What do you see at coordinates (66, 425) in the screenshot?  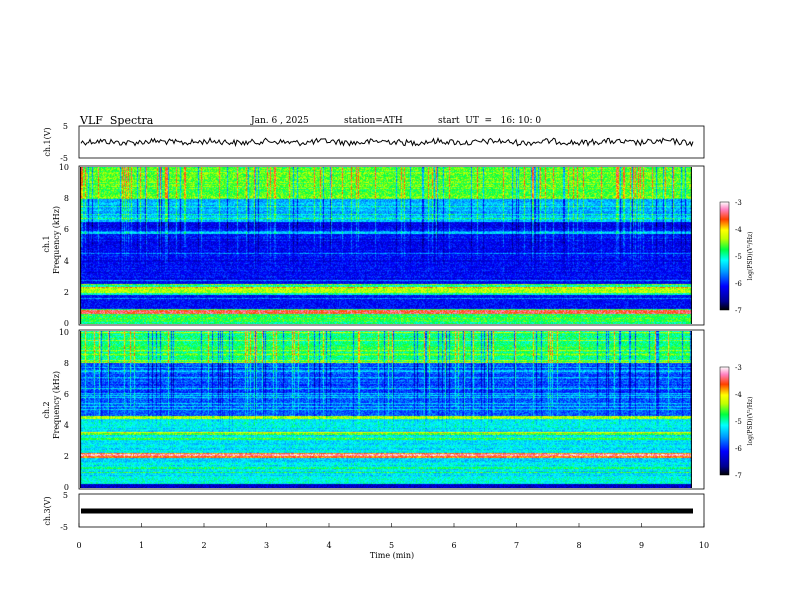 I see `ch2-spec-ytick-4: 4` at bounding box center [66, 425].